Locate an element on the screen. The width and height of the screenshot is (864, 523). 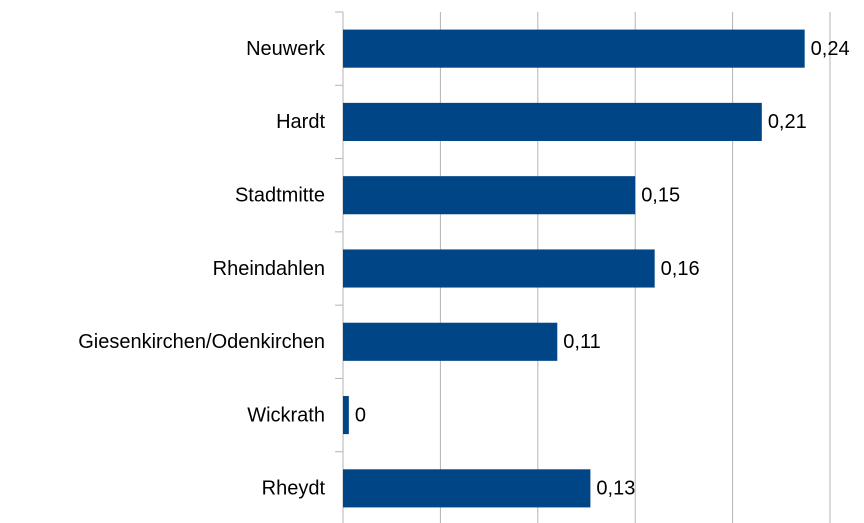
value-label: 0,11 is located at coordinates (581, 342).